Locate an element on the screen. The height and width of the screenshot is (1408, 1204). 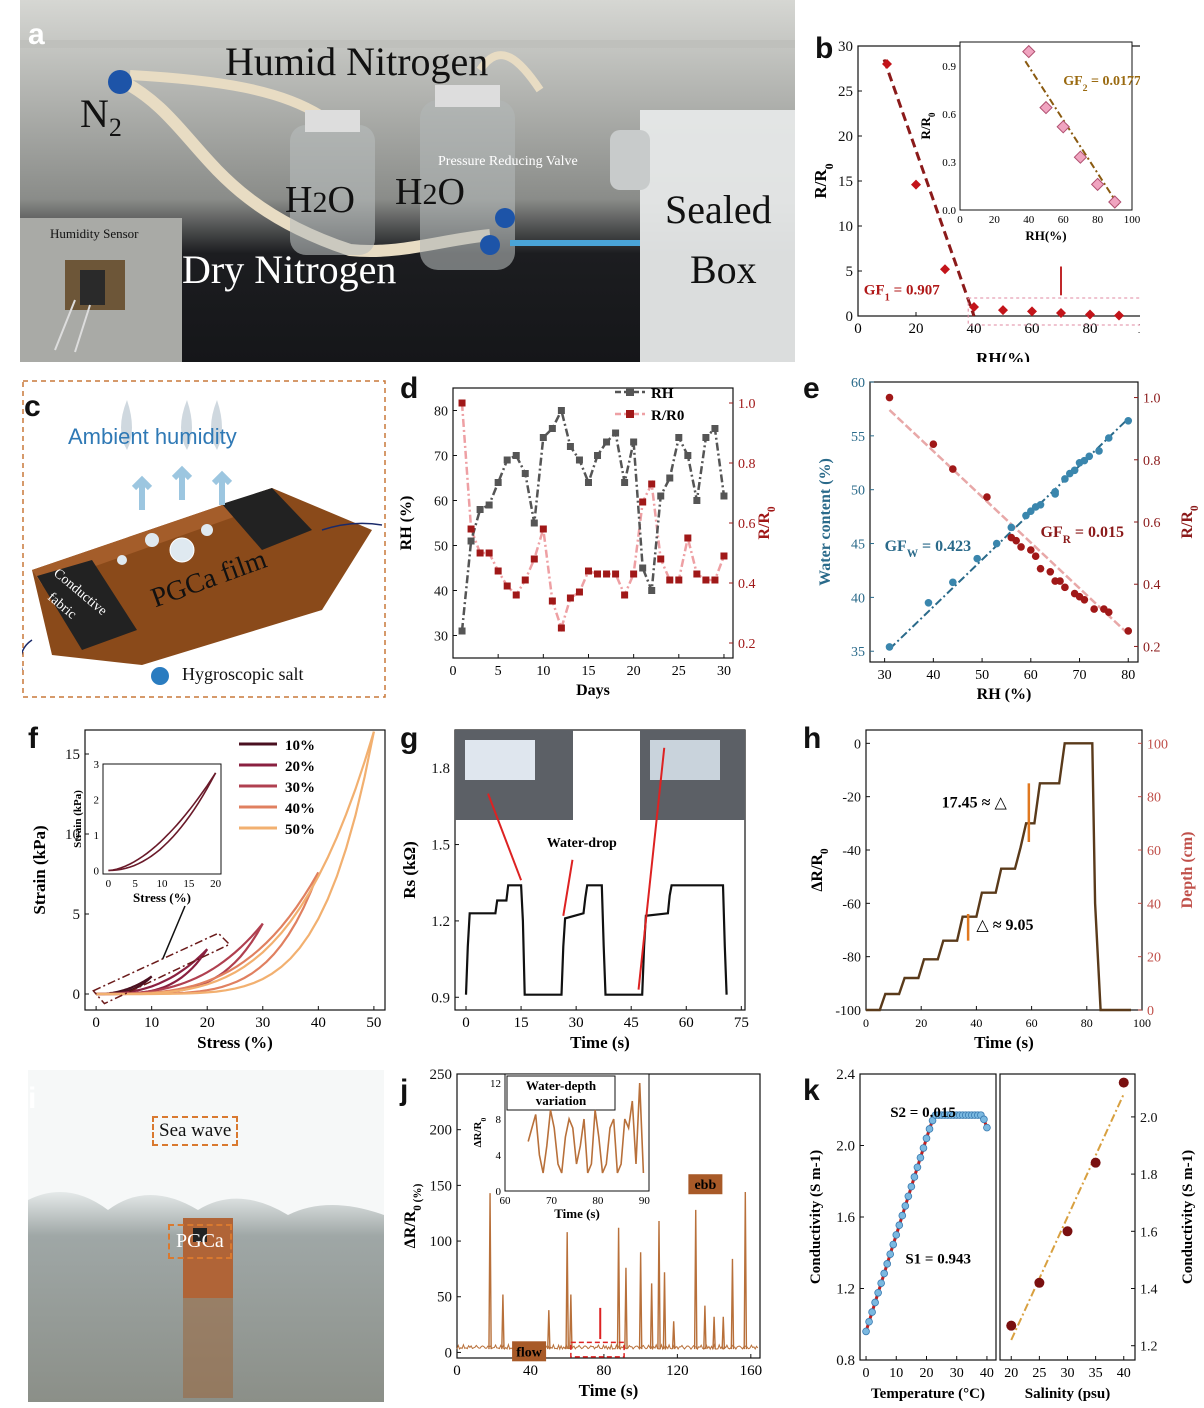
humid-nitrogen-label: Humid Nitrogen is located at coordinates (357, 61).